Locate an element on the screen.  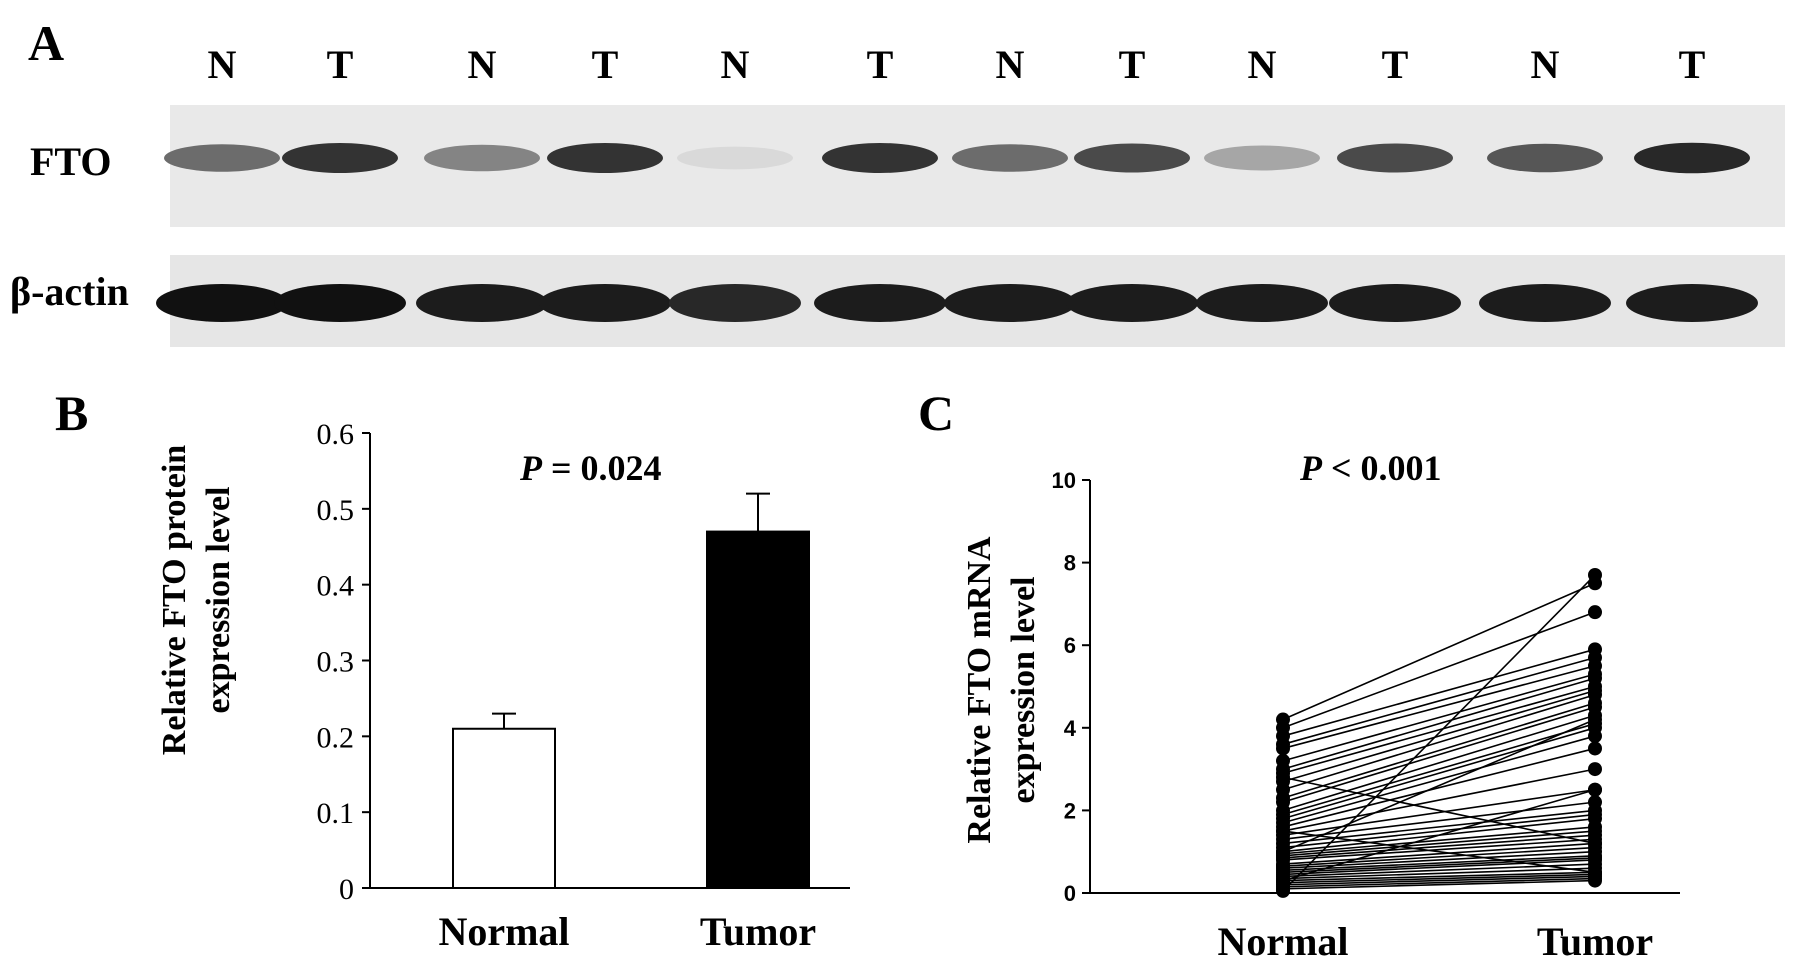
fto-row-label: FTO is located at coordinates (71, 161).